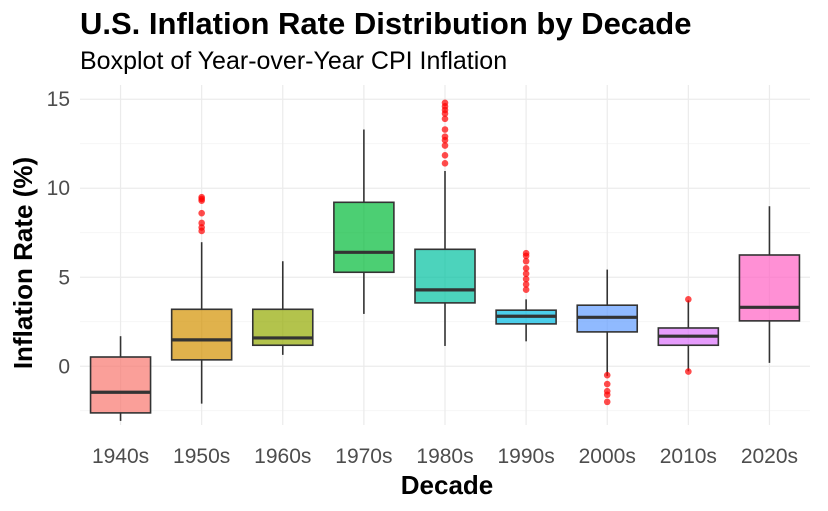  I want to click on box-1980s, so click(445, 222).